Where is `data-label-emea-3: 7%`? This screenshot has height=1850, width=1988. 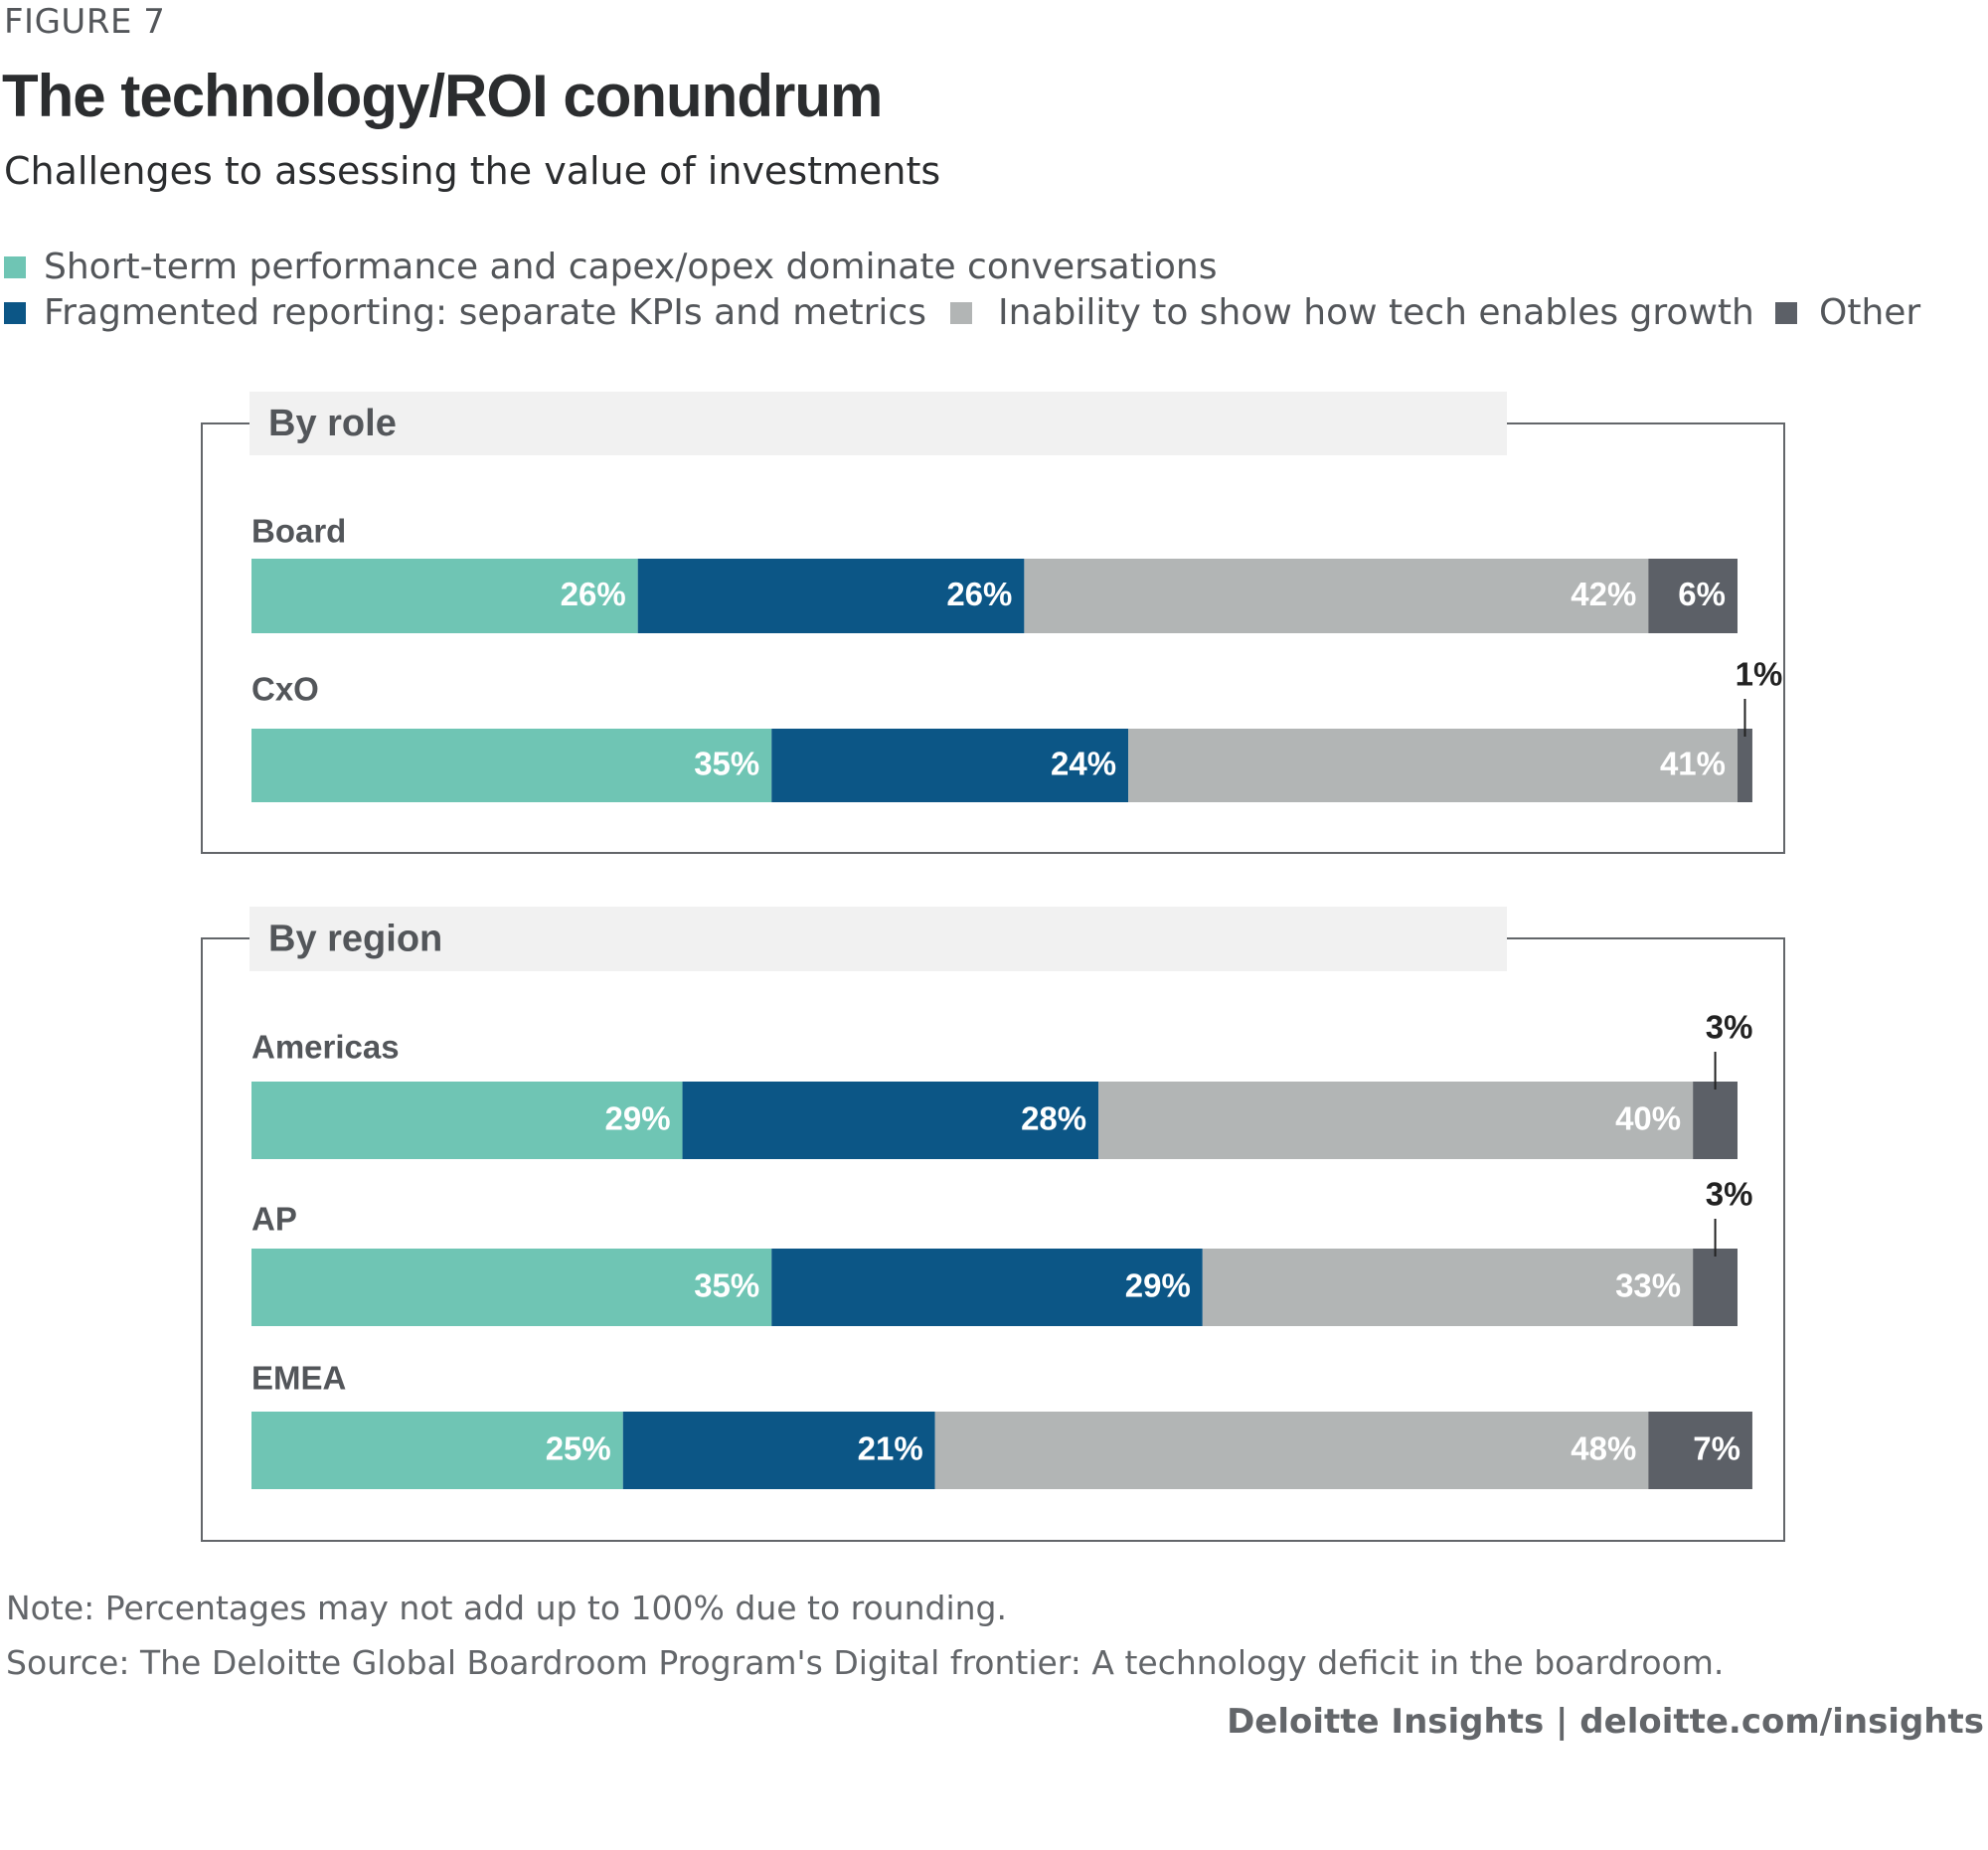 data-label-emea-3: 7% is located at coordinates (1716, 1448).